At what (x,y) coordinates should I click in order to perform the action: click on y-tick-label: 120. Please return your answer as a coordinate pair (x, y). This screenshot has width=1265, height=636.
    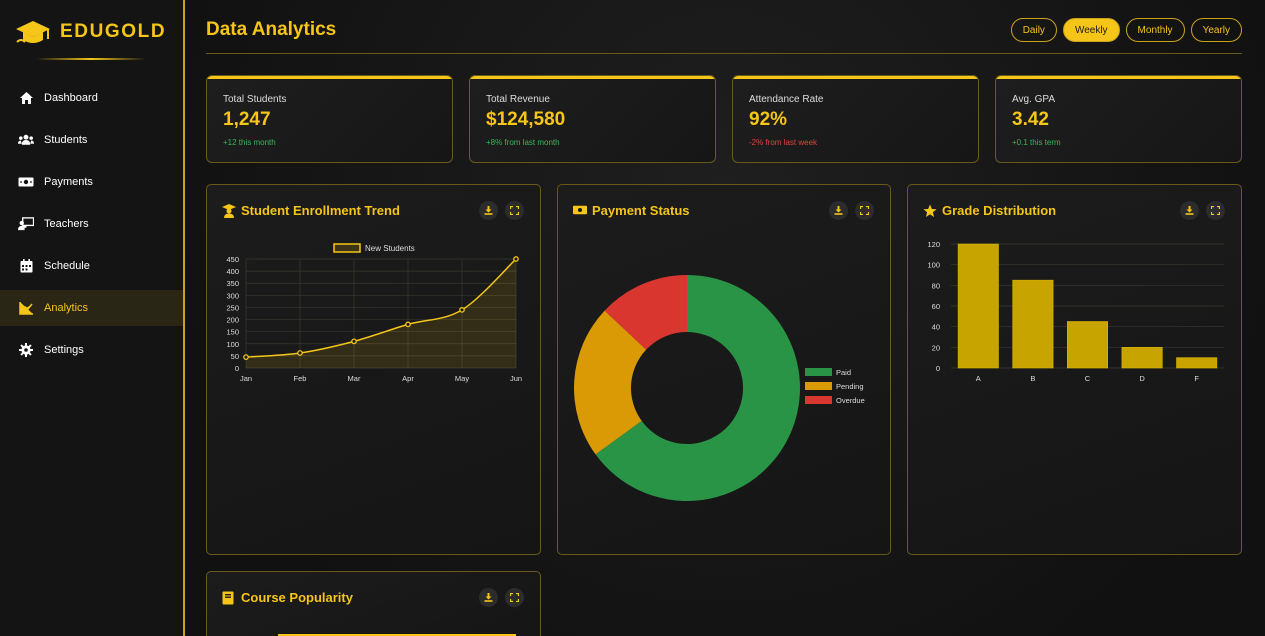
    Looking at the image, I should click on (933, 244).